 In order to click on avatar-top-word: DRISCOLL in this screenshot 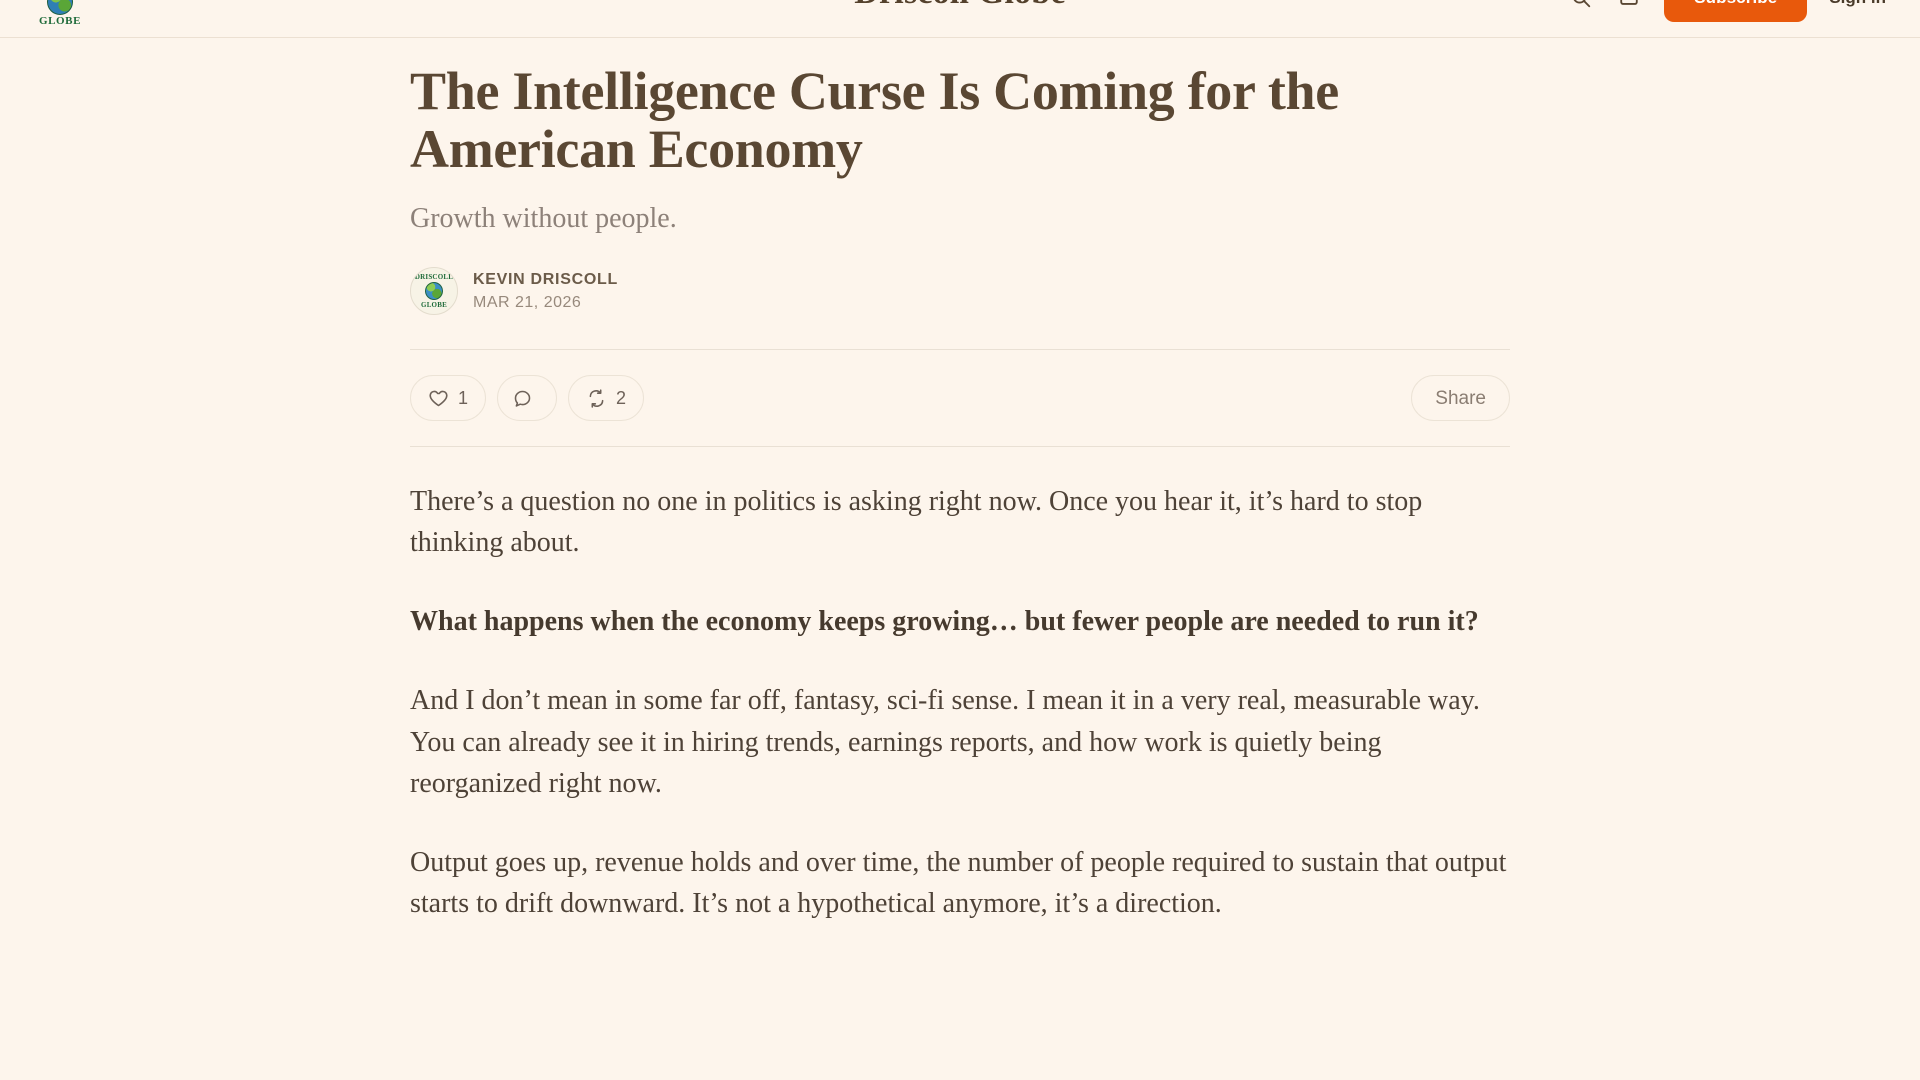, I will do `click(434, 276)`.